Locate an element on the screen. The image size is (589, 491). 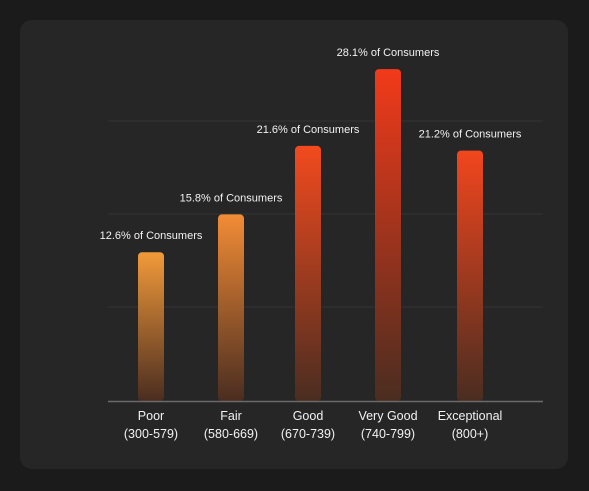
x-tick-label: Fair is located at coordinates (231, 416).